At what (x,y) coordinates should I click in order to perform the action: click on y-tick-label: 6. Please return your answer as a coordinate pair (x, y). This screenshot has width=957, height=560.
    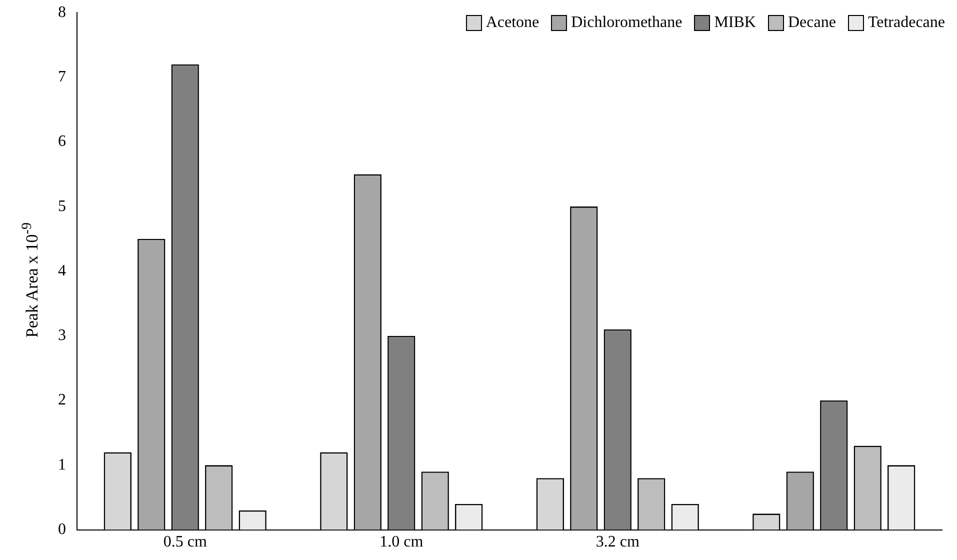
    Looking at the image, I should click on (62, 141).